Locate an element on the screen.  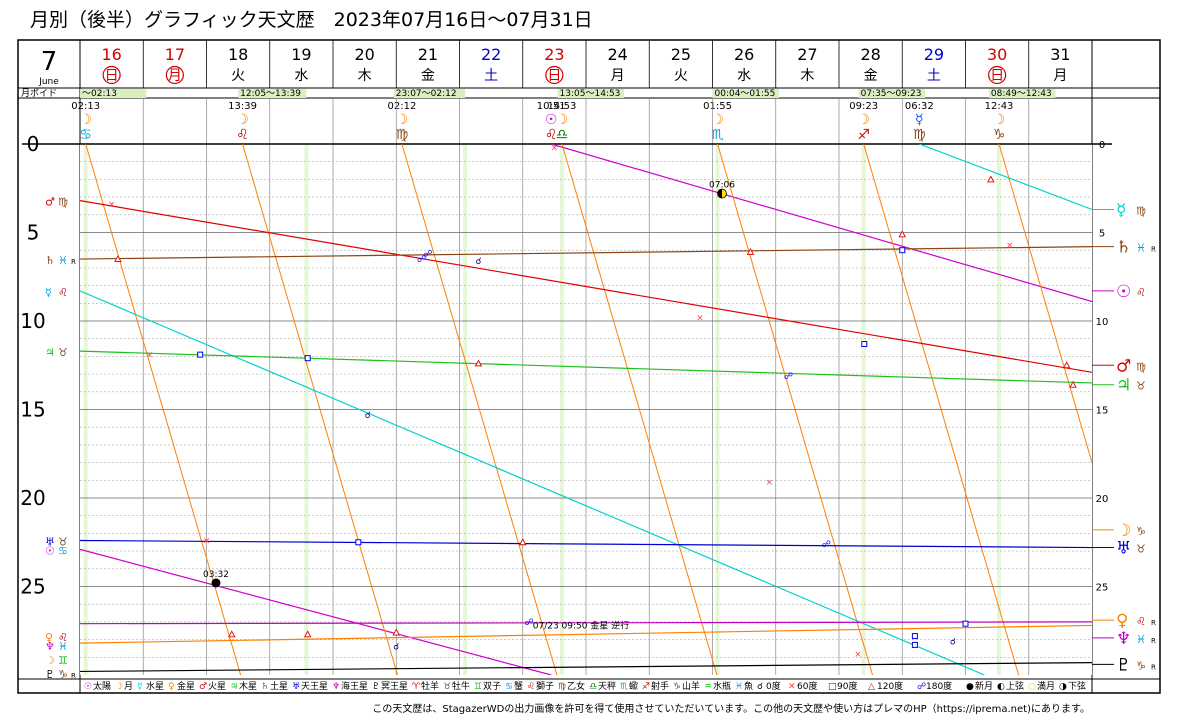
y-tick-left: 10 is located at coordinates (32, 321).